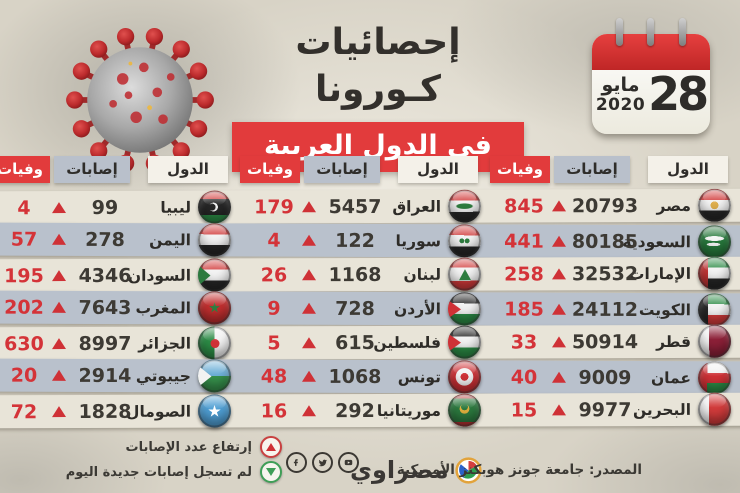 The height and width of the screenshot is (493, 740). I want to click on cases-header: إصابات, so click(592, 169).